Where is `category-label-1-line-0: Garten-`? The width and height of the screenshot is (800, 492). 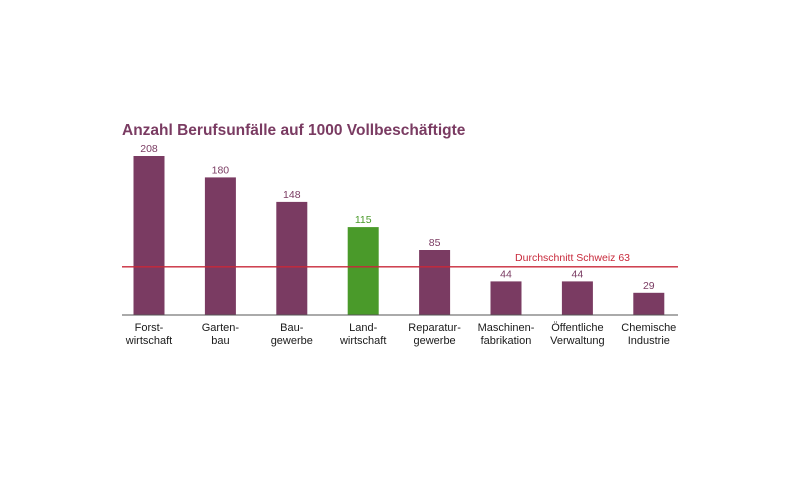
category-label-1-line-0: Garten- is located at coordinates (221, 328).